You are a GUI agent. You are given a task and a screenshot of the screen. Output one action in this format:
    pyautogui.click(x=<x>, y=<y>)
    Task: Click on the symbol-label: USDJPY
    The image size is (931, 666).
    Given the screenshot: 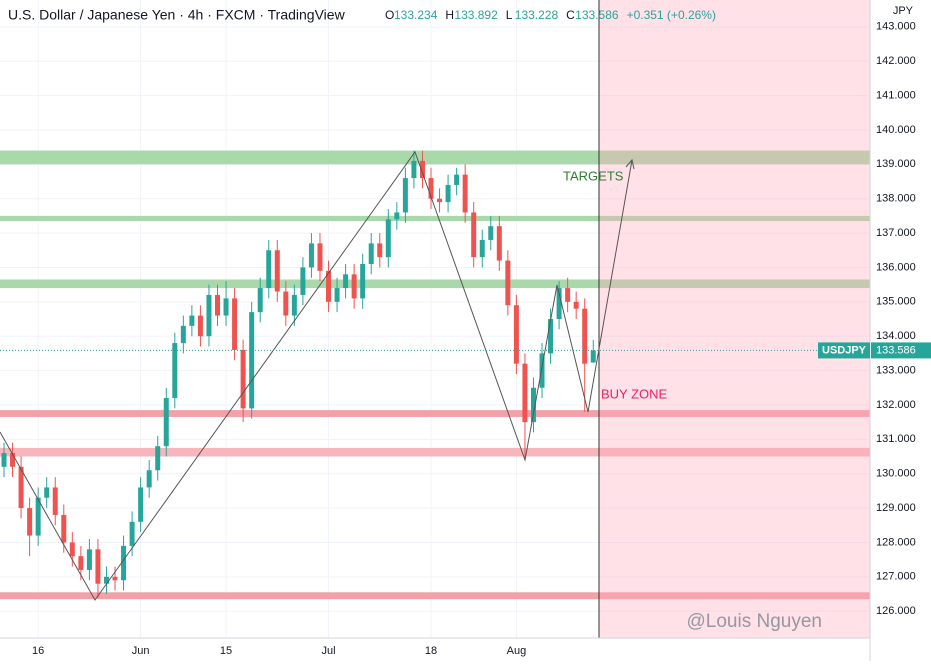 What is the action you would take?
    pyautogui.click(x=844, y=350)
    